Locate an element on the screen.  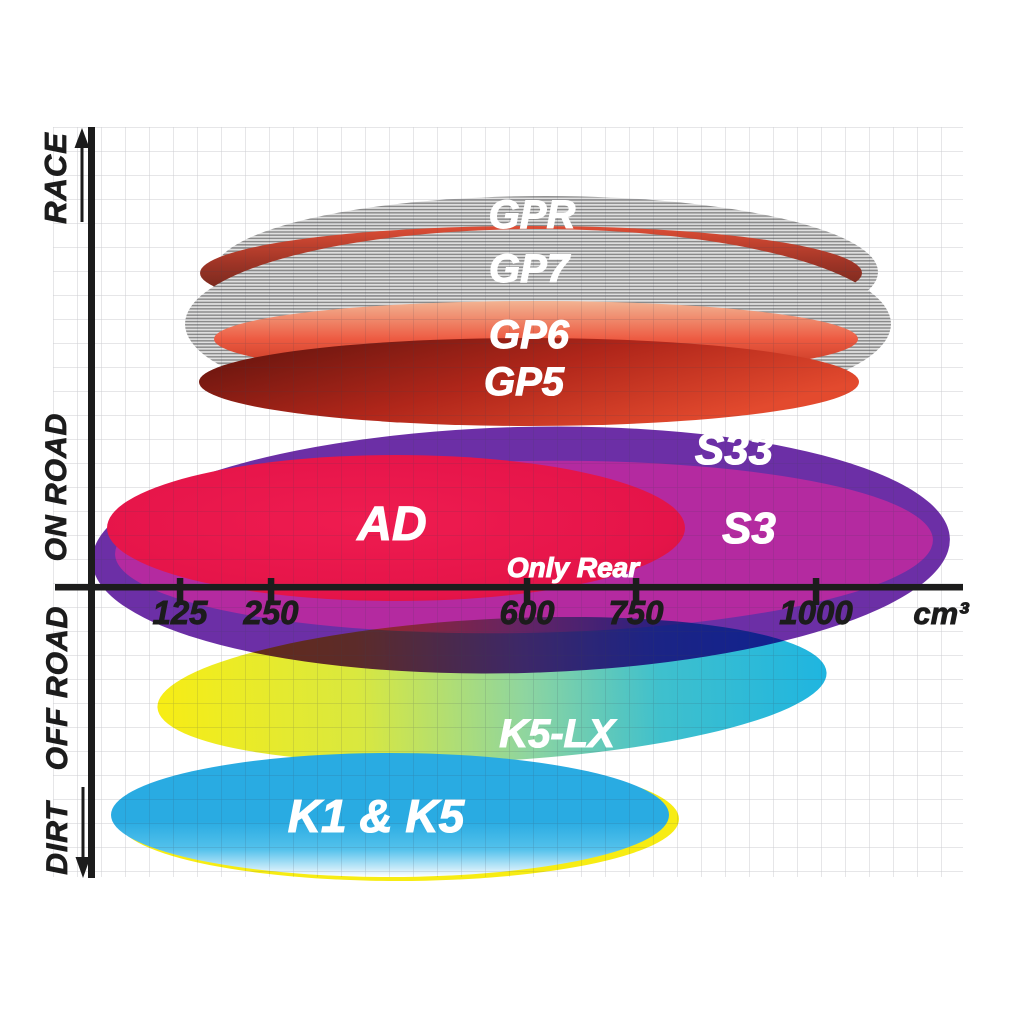
x-axis-line is located at coordinates (509, 587).